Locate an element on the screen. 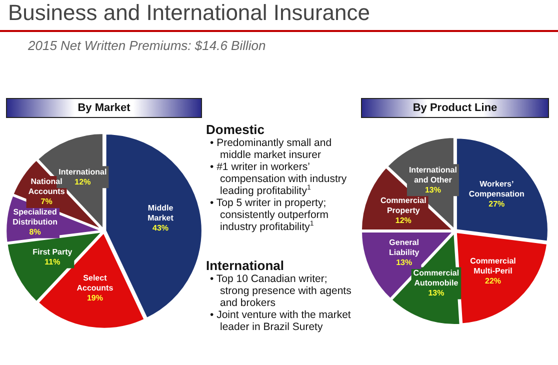  slice-label: Specialized Distribution is located at coordinates (35, 216).